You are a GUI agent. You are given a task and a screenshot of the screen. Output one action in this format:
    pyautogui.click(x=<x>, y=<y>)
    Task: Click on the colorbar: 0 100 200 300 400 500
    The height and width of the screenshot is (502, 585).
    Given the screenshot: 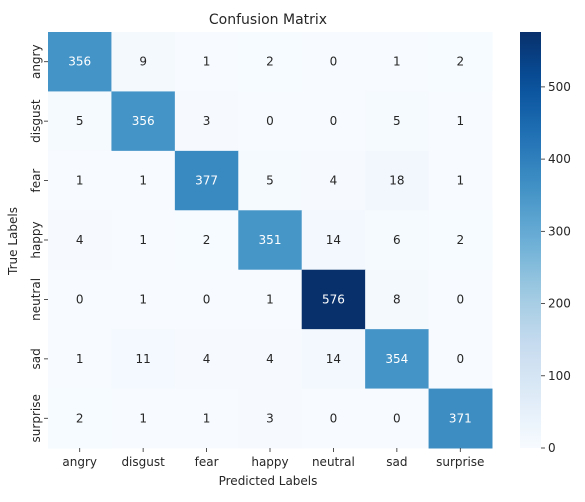 What is the action you would take?
    pyautogui.click(x=545, y=243)
    